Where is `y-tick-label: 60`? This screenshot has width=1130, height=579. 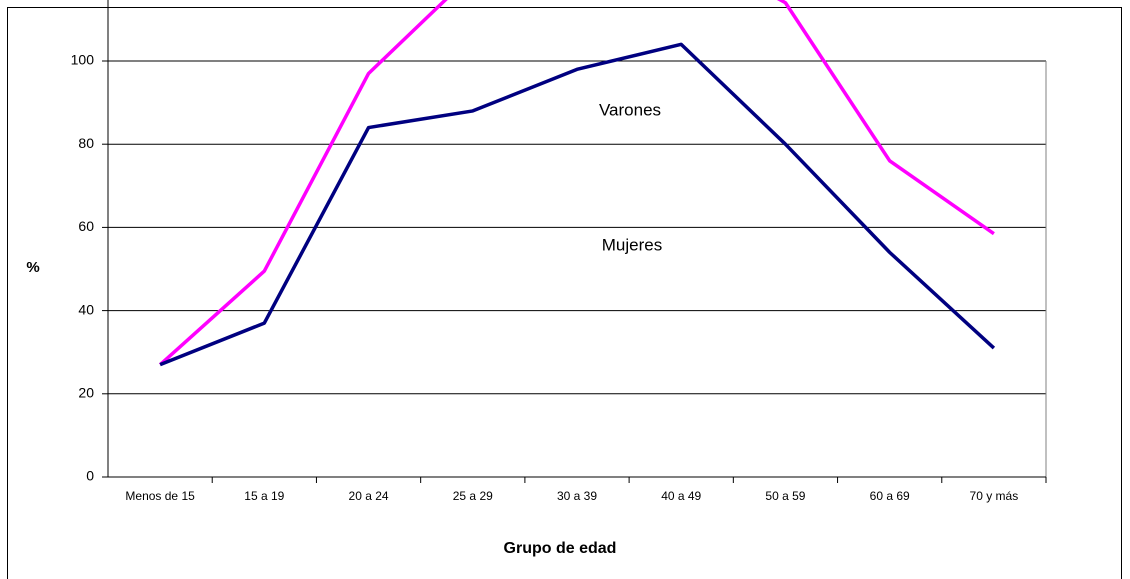
y-tick-label: 60 is located at coordinates (86, 226).